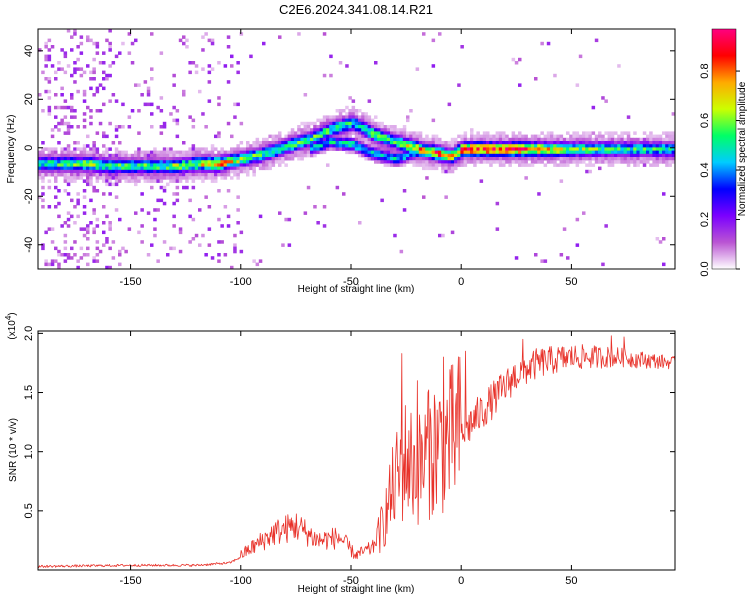 The image size is (750, 600). What do you see at coordinates (29, 51) in the screenshot?
I see `y-tick-label: 40` at bounding box center [29, 51].